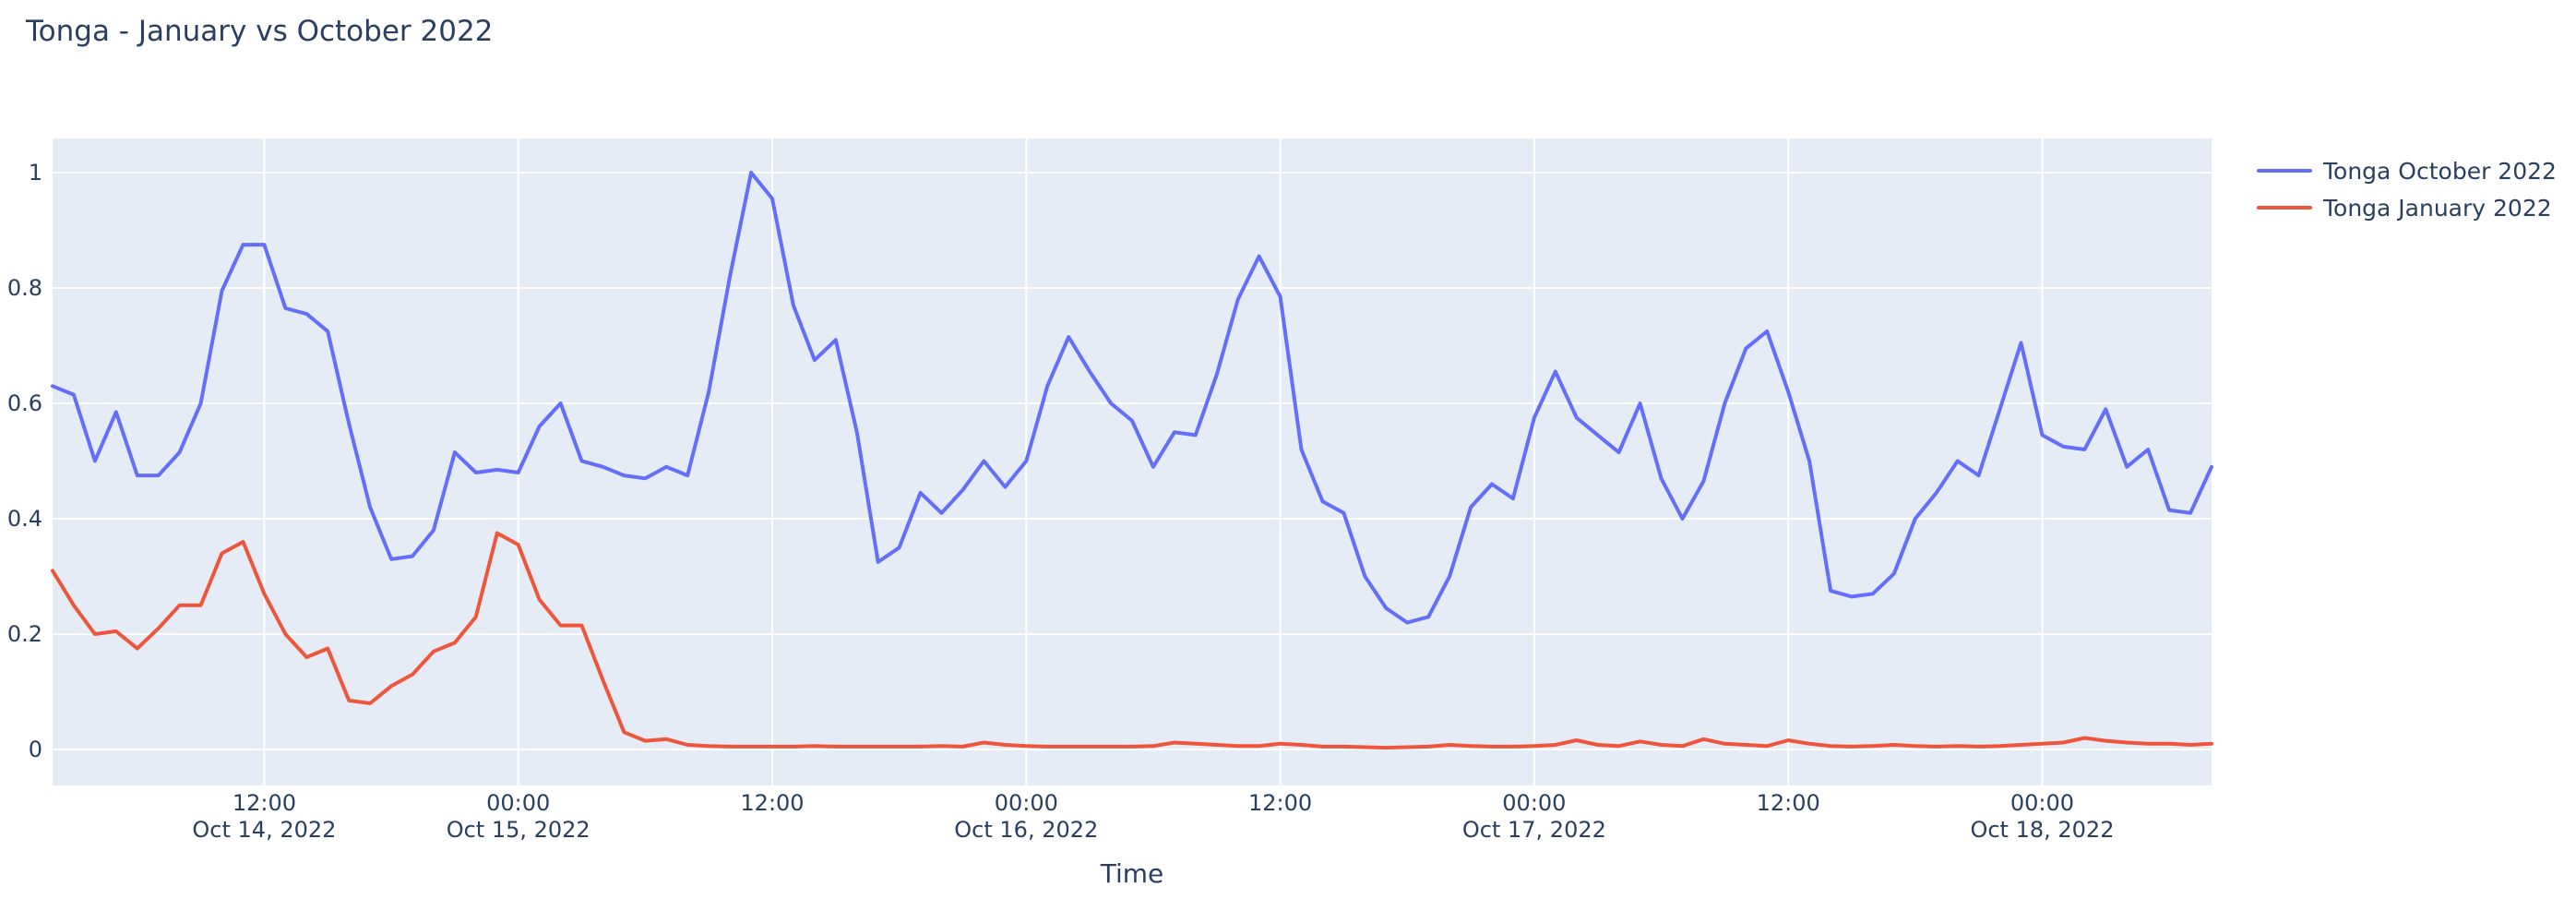  I want to click on x-axis-title: Time, so click(1132, 873).